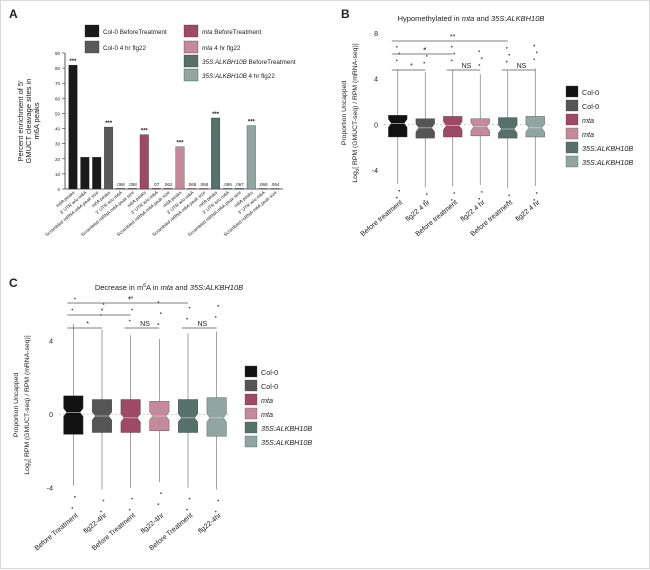 This screenshot has width=650, height=570. What do you see at coordinates (239, 184) in the screenshot?
I see `bar-value-label: .067` at bounding box center [239, 184].